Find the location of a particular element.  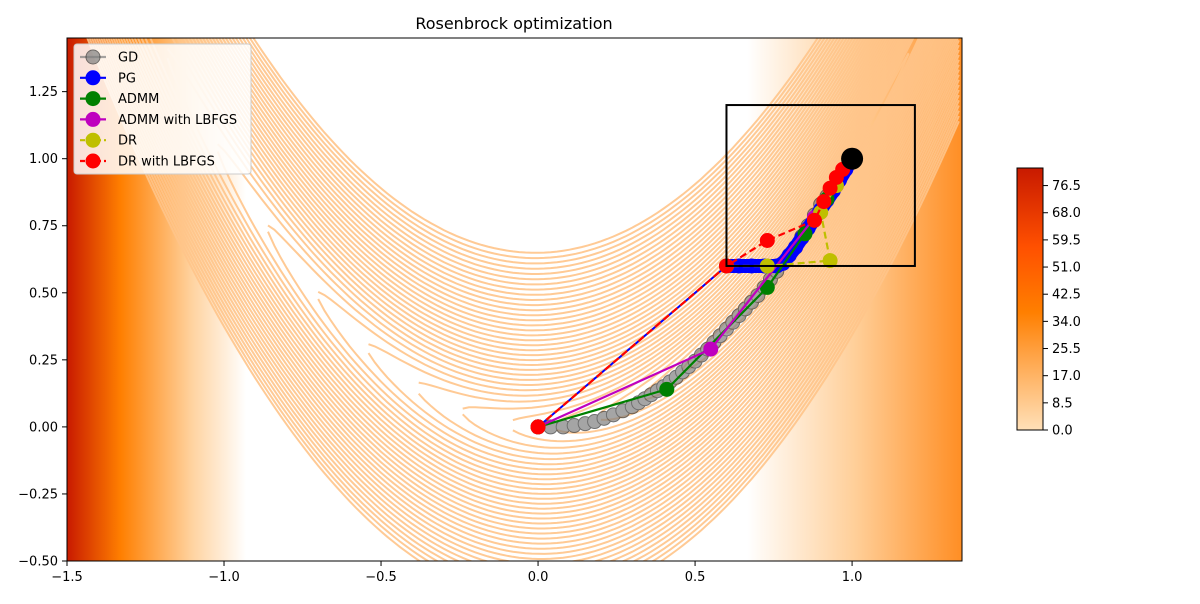

x-tick-label: −0.5 is located at coordinates (381, 577).